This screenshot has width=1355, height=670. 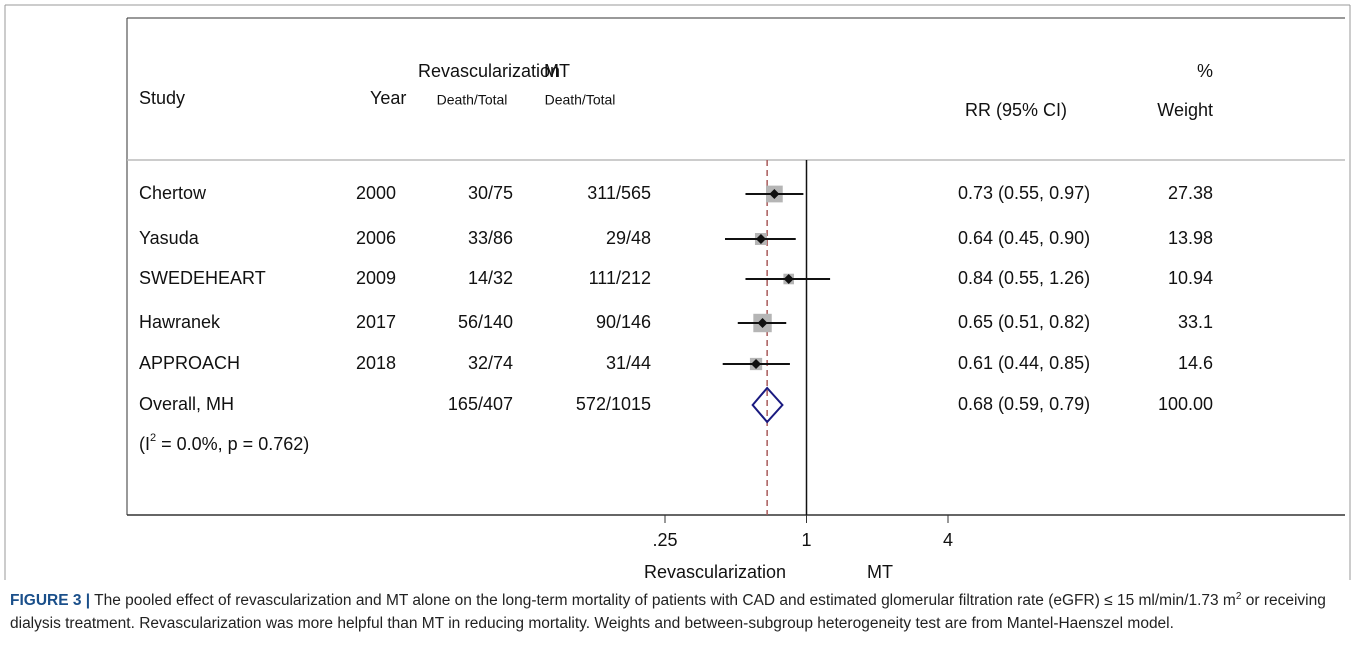 I want to click on group2-counts: 111/212, so click(x=620, y=278).